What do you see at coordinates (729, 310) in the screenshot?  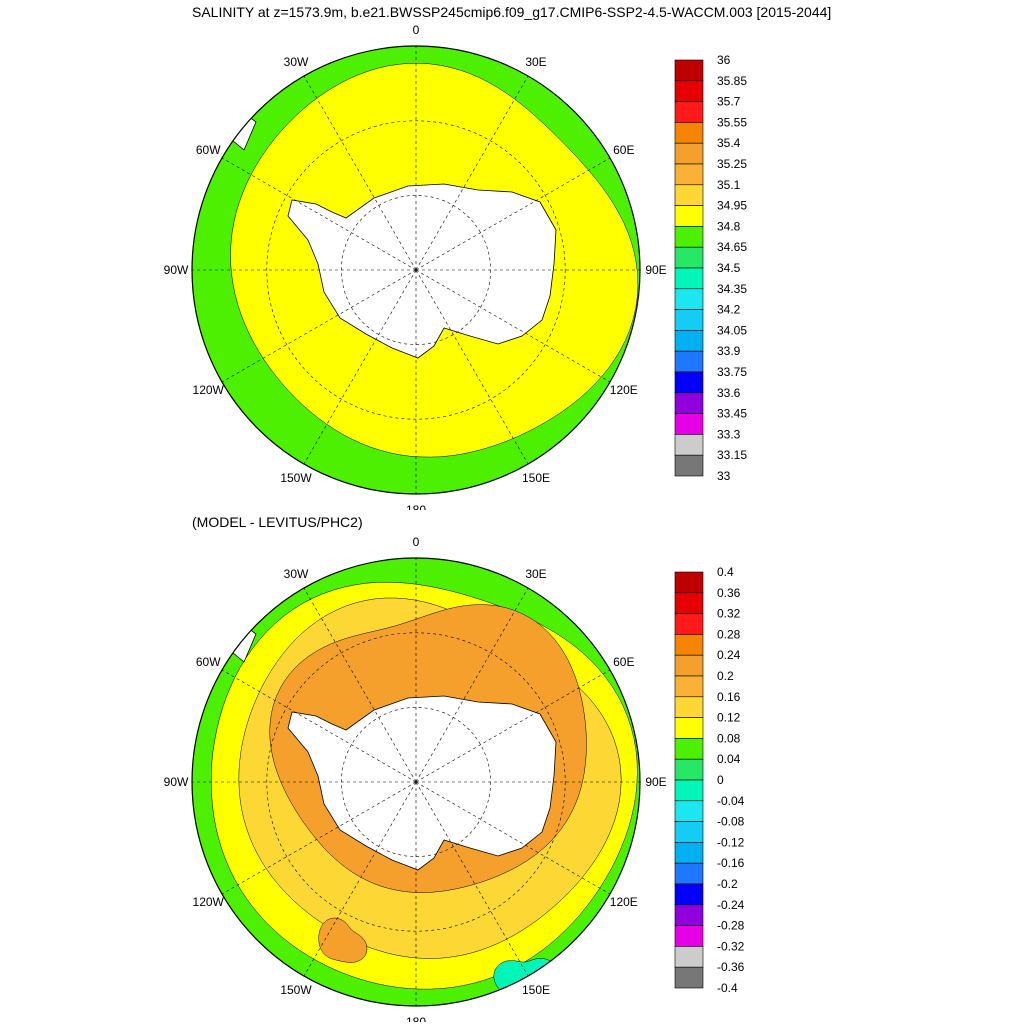 I see `colorbar-tick-label: 34.2` at bounding box center [729, 310].